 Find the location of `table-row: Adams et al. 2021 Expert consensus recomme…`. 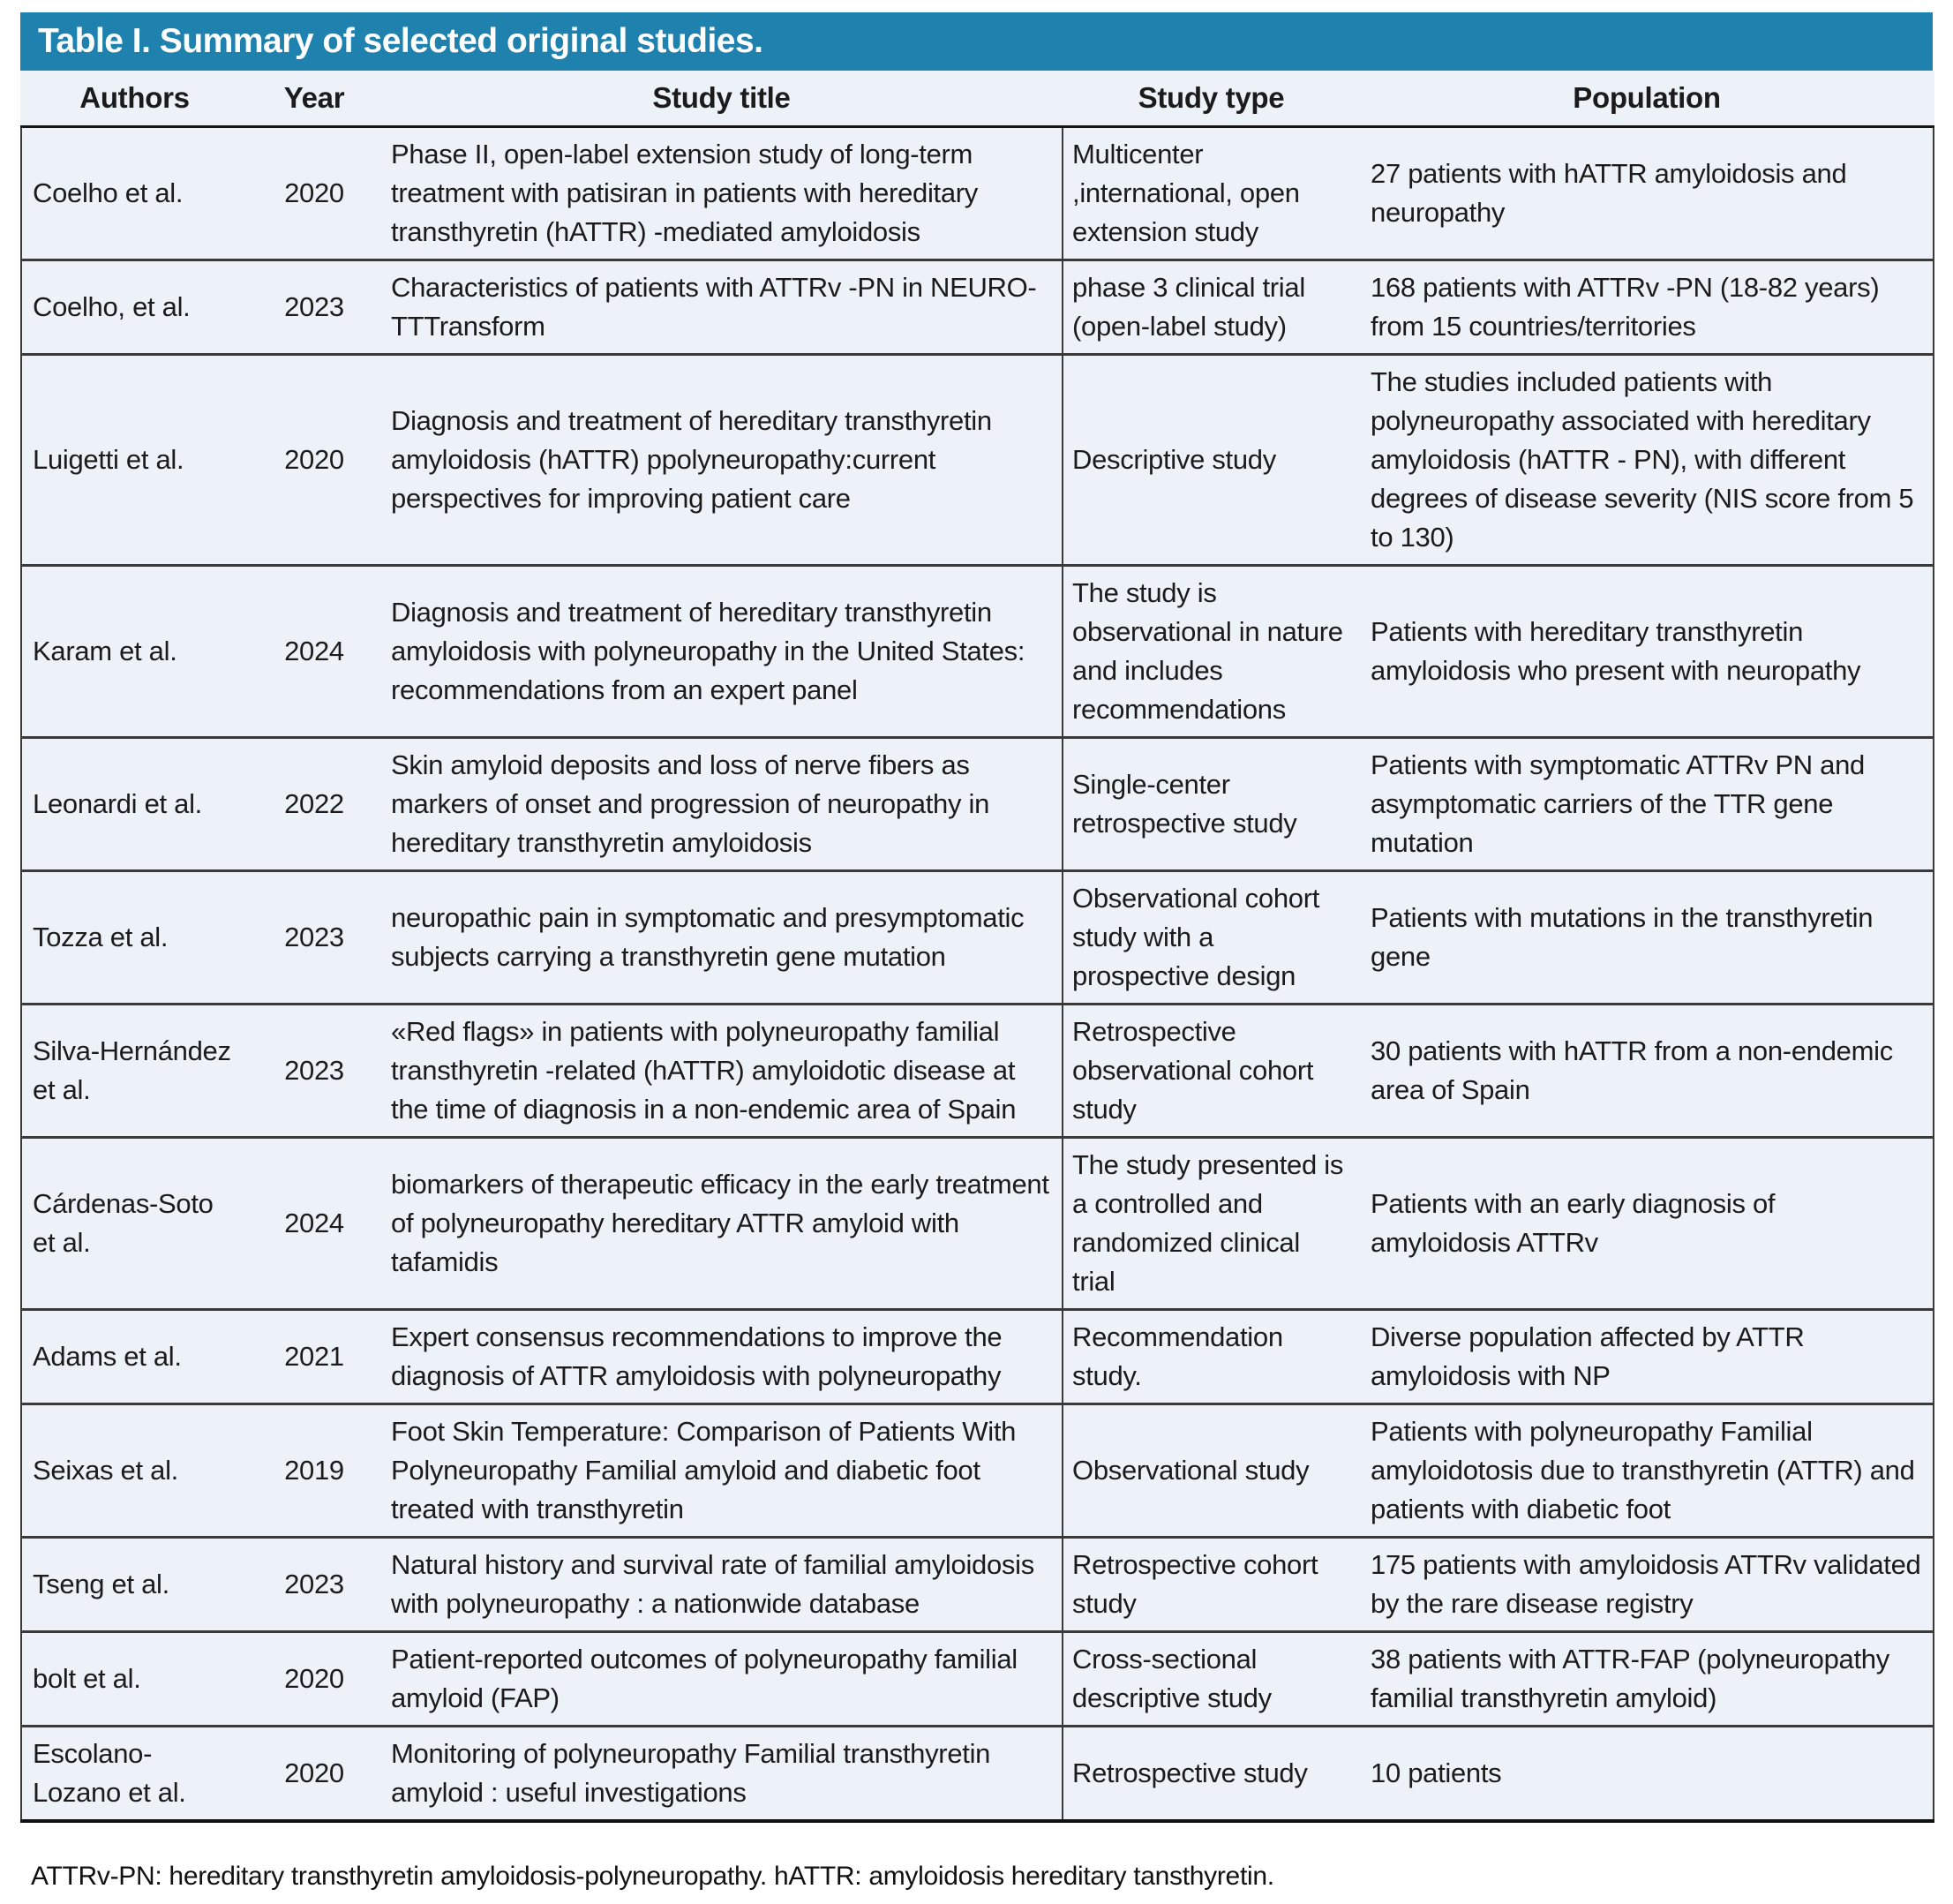

table-row: Adams et al. 2021 Expert consensus recomme… is located at coordinates (977, 1356).